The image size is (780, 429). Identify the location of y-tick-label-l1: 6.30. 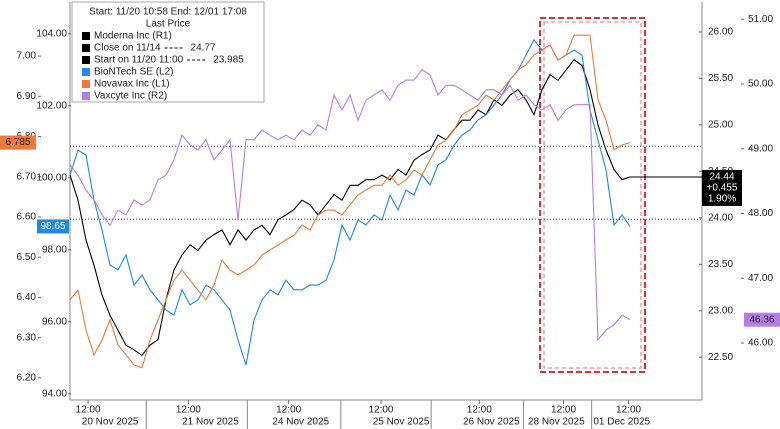
(27, 337).